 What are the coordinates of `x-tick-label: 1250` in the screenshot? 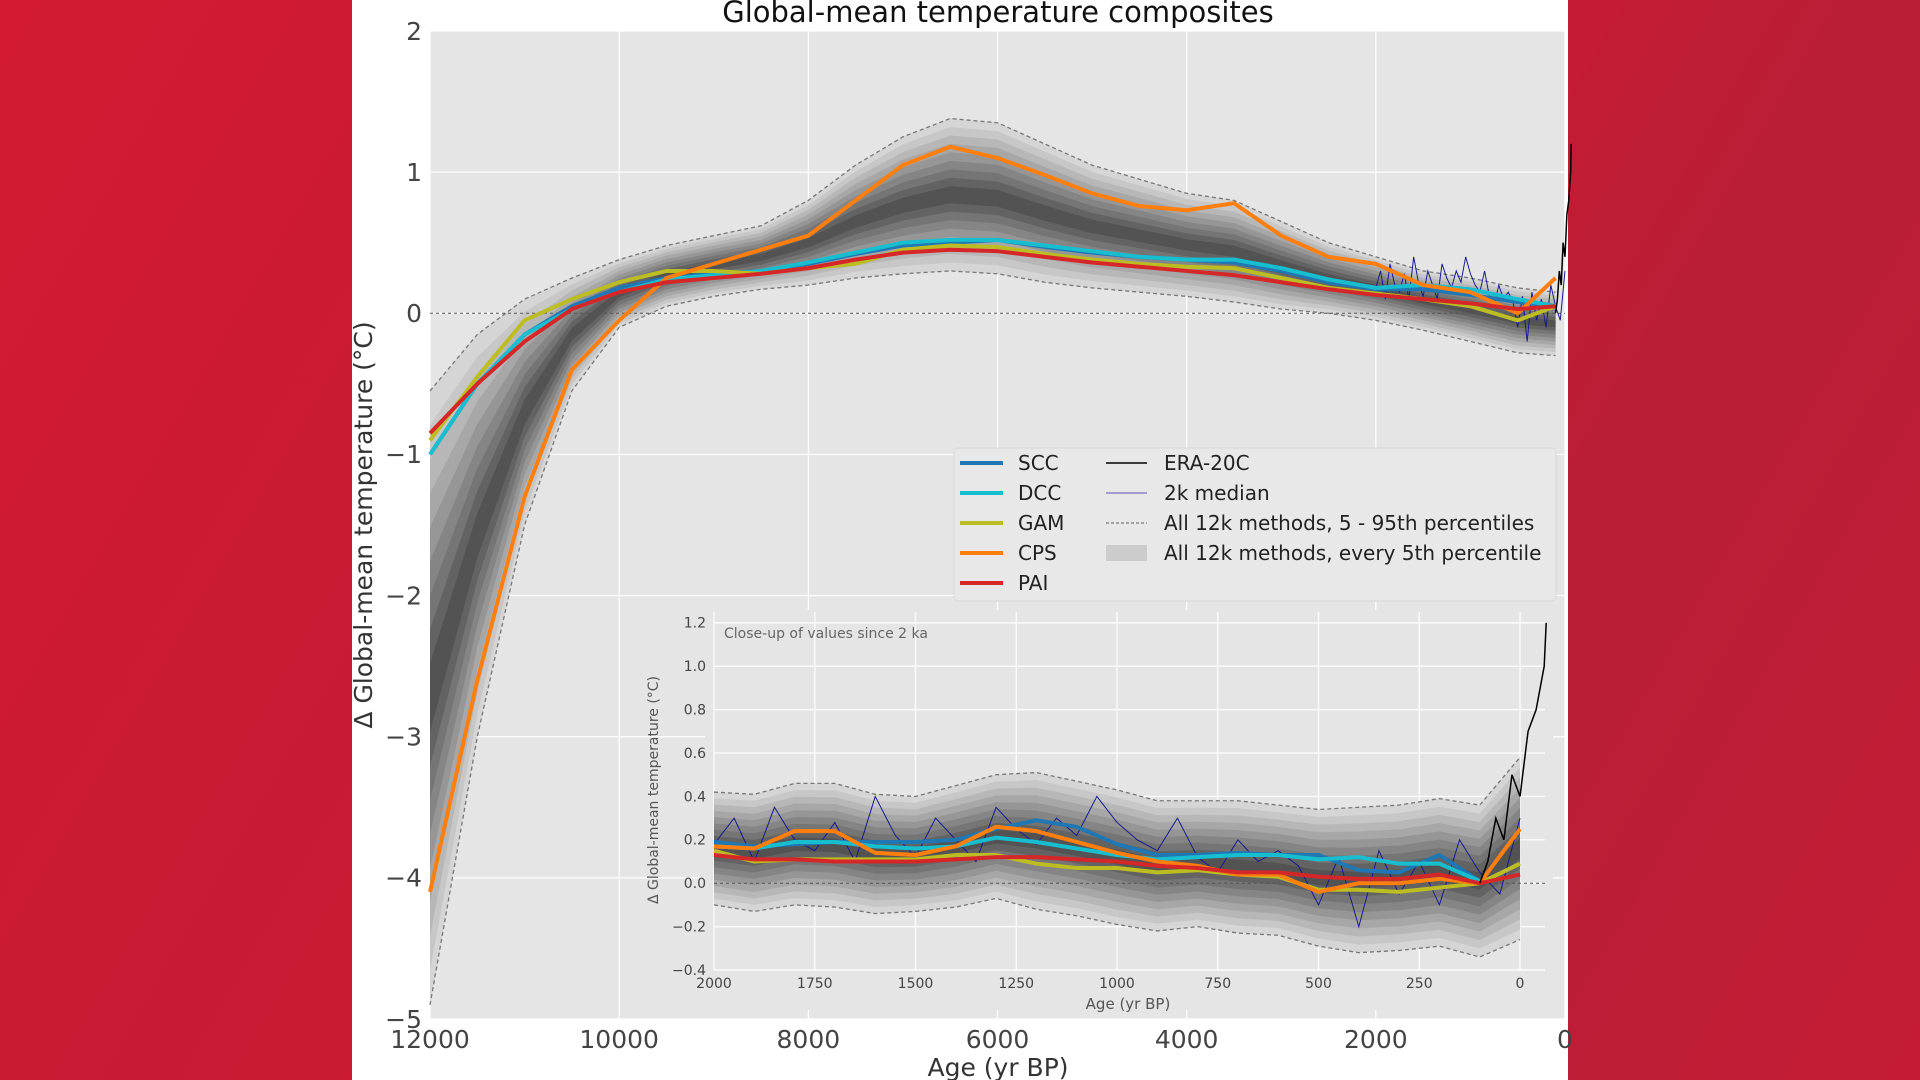 It's located at (1016, 984).